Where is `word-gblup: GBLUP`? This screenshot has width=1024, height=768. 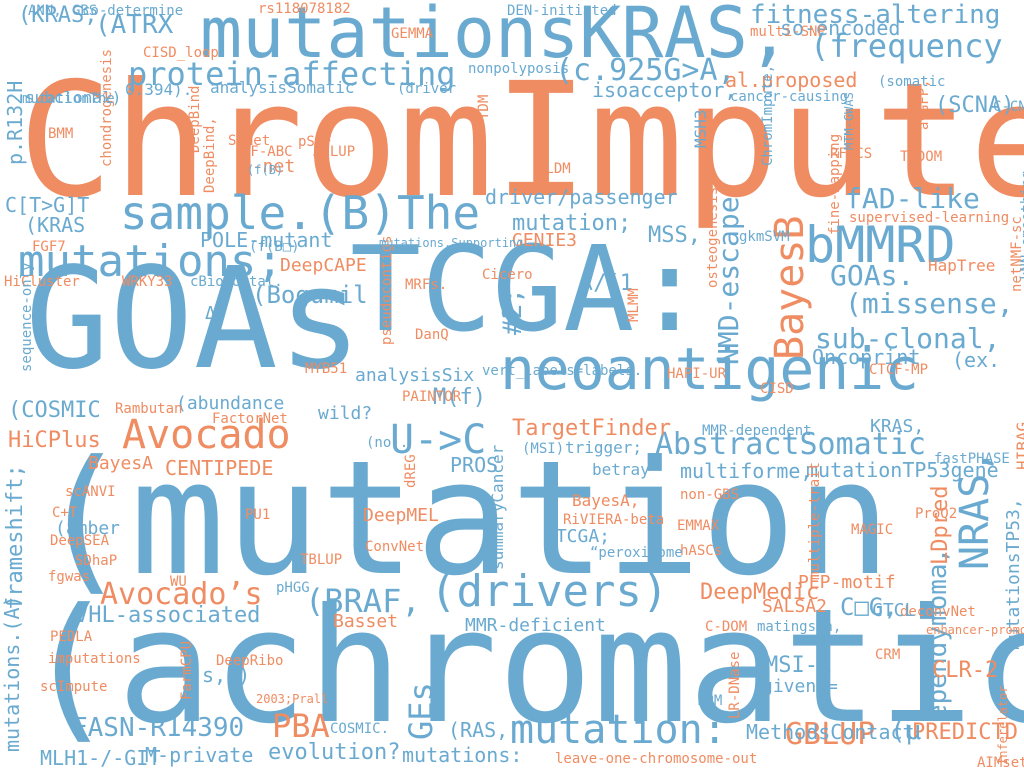
word-gblup: GBLUP is located at coordinates (830, 734).